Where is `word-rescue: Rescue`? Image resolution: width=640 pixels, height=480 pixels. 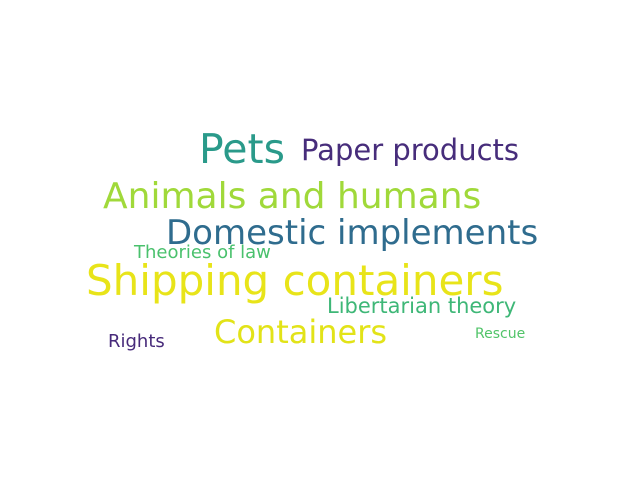
word-rescue: Rescue is located at coordinates (500, 334).